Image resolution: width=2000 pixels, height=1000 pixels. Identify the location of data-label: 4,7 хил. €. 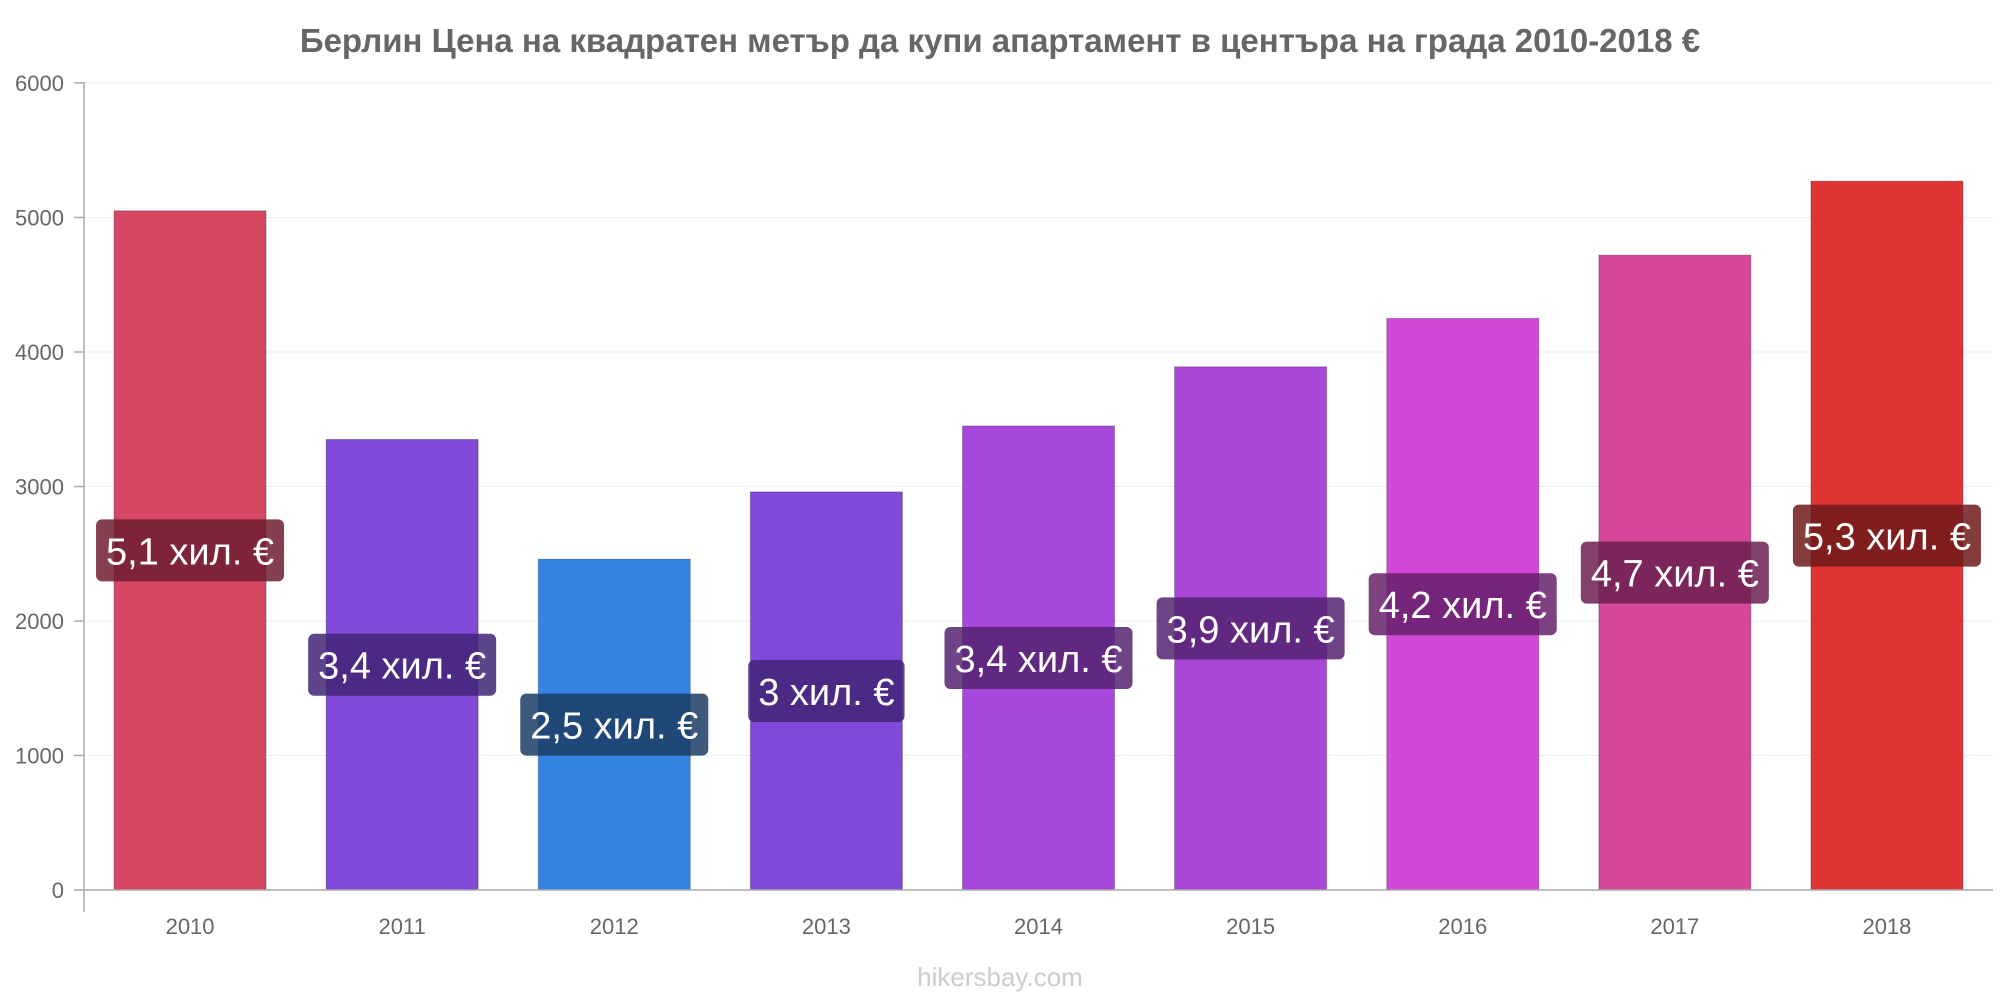
(1674, 572).